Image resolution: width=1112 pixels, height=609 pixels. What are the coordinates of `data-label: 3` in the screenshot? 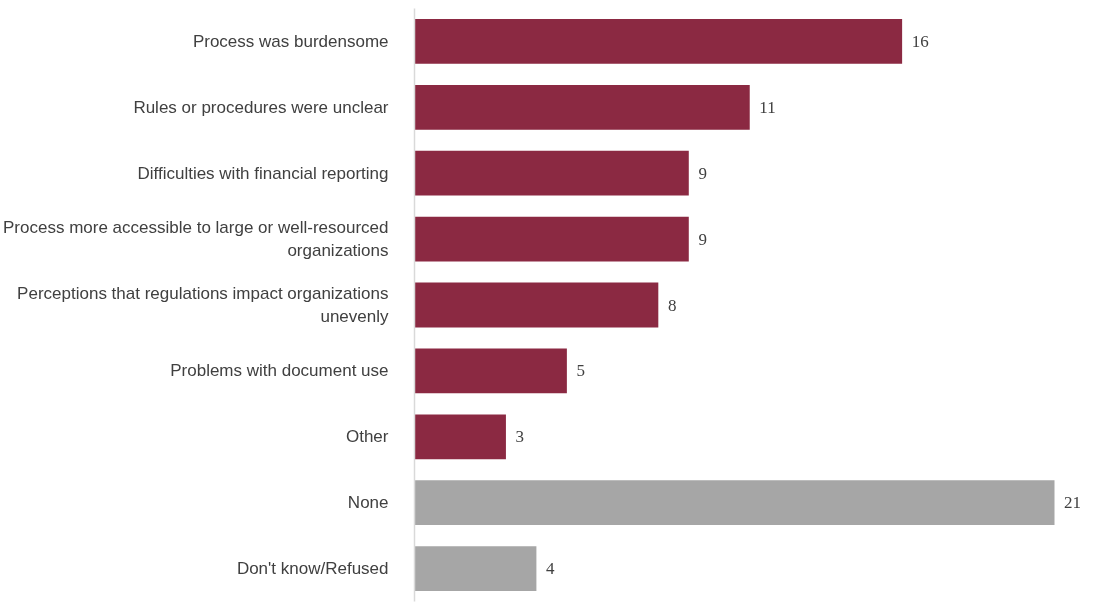 It's located at (520, 437).